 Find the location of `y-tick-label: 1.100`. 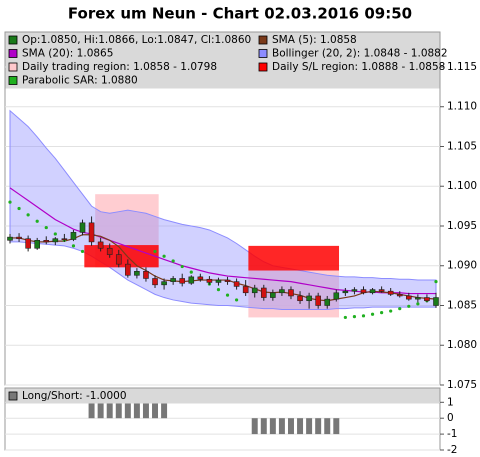

y-tick-label: 1.100 is located at coordinates (462, 186).